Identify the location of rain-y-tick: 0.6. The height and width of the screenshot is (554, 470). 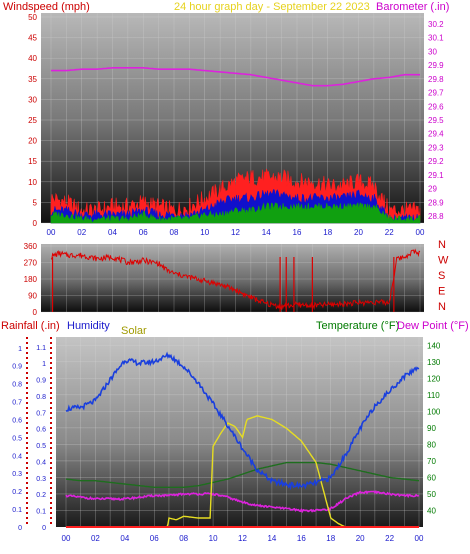
(17, 420).